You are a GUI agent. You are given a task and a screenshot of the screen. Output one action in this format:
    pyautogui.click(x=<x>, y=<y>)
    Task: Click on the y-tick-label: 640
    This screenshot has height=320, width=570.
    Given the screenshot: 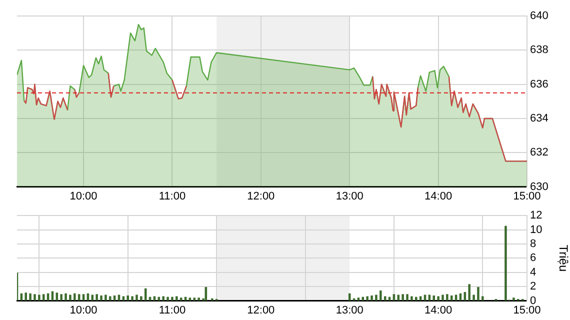 What is the action you would take?
    pyautogui.click(x=539, y=16)
    